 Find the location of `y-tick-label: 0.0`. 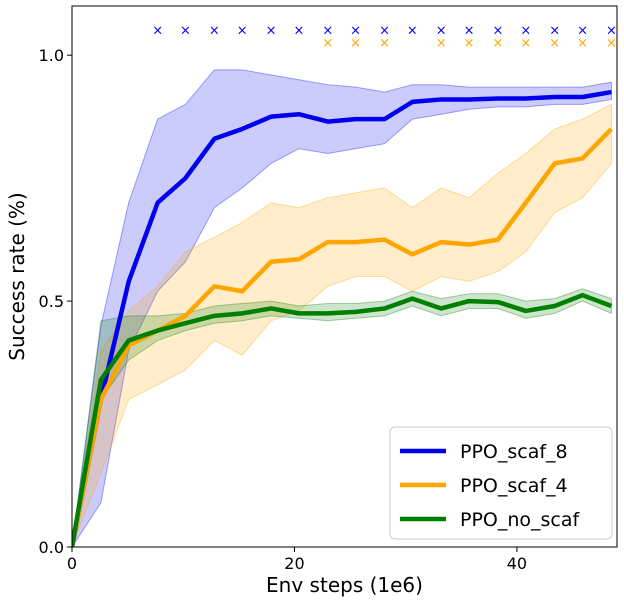

y-tick-label: 0.0 is located at coordinates (51, 547).